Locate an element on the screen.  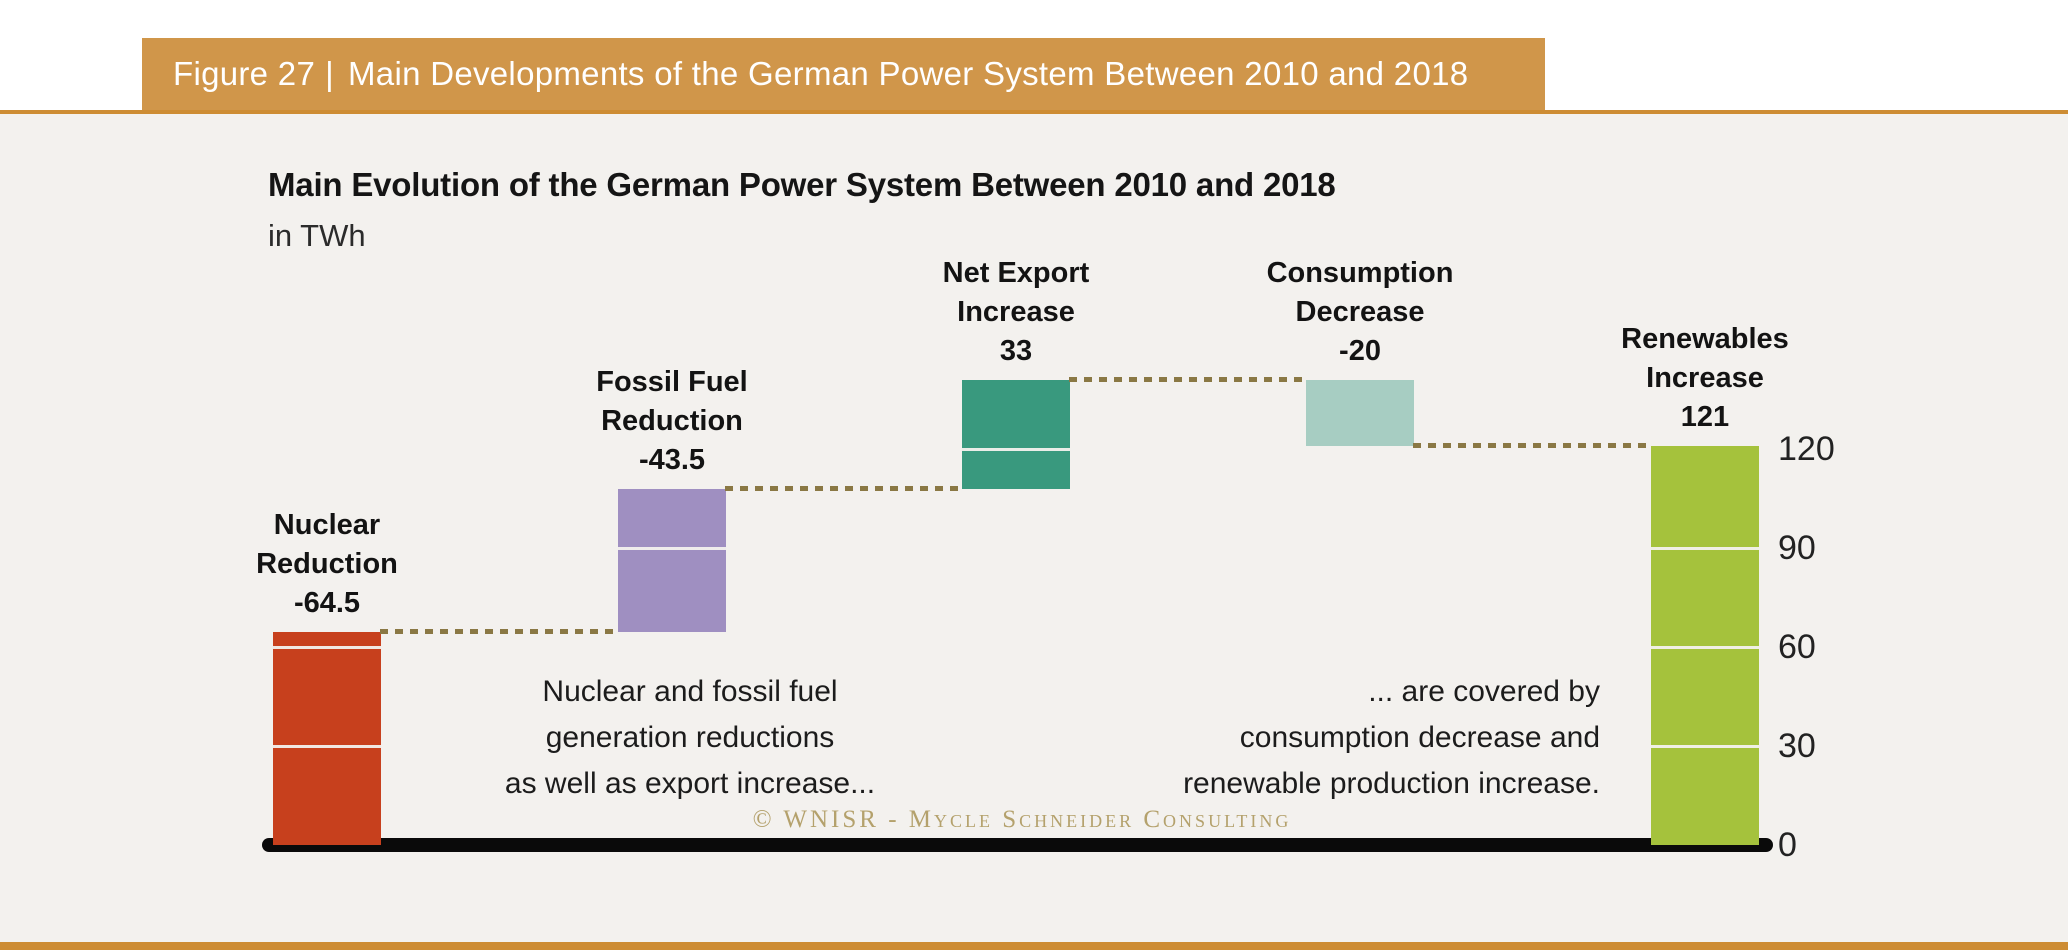
annotation-line: ... are covered by is located at coordinates (1484, 691).